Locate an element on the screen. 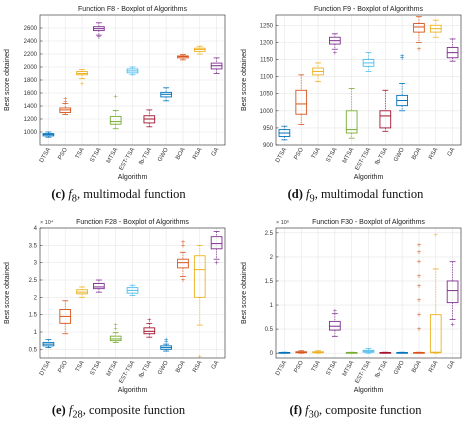 The image size is (474, 424). y-tick-label: 0.5 is located at coordinates (33, 350).